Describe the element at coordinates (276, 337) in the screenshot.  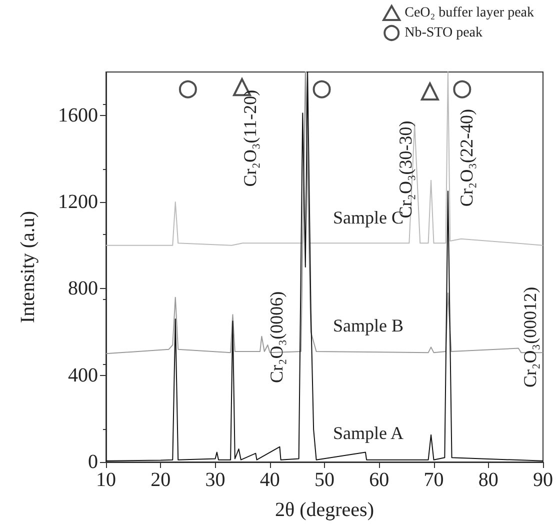
I see `annotation: Cr₂O₃(0006)` at that location.